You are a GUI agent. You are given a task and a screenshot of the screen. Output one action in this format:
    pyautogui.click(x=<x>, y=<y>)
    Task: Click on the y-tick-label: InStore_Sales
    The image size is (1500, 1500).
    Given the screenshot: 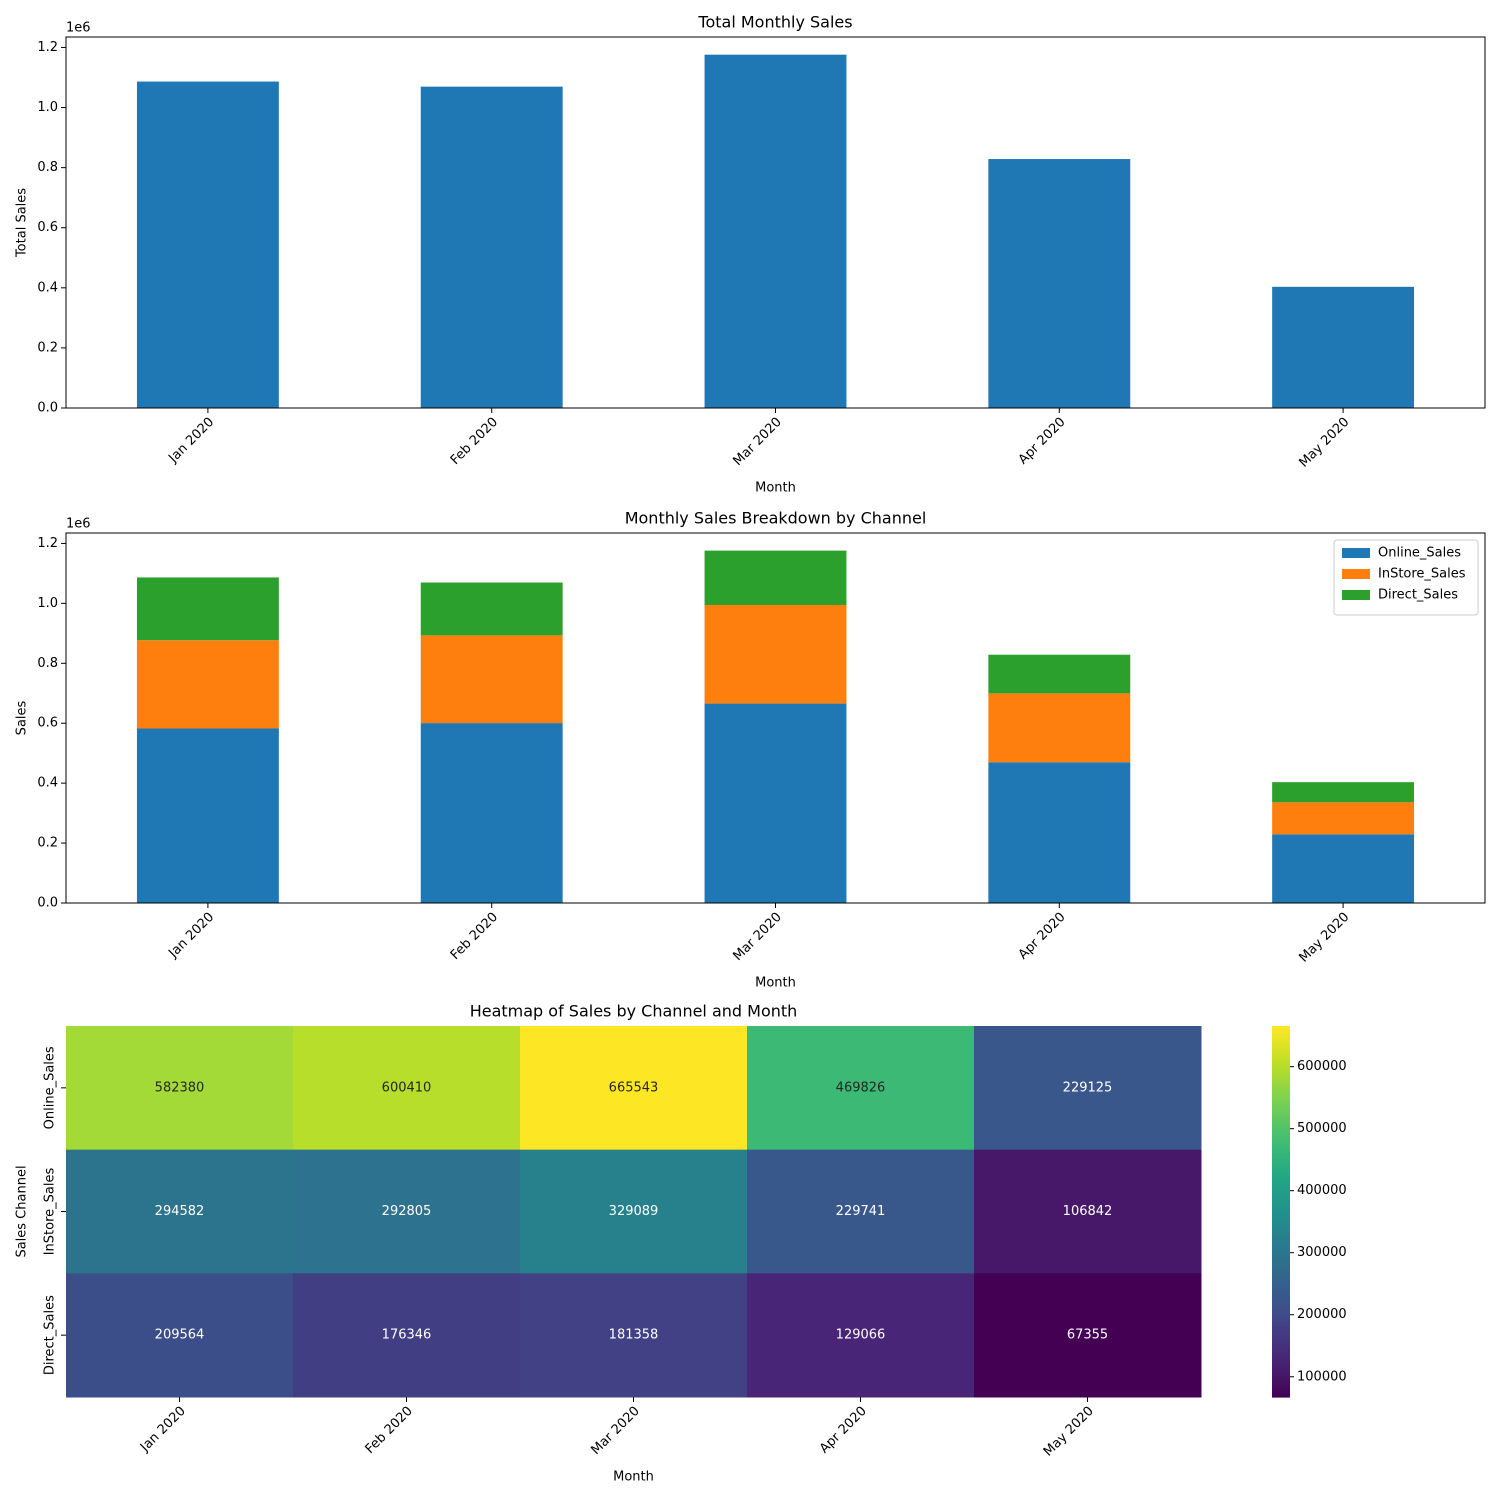 What is the action you would take?
    pyautogui.click(x=50, y=1212)
    